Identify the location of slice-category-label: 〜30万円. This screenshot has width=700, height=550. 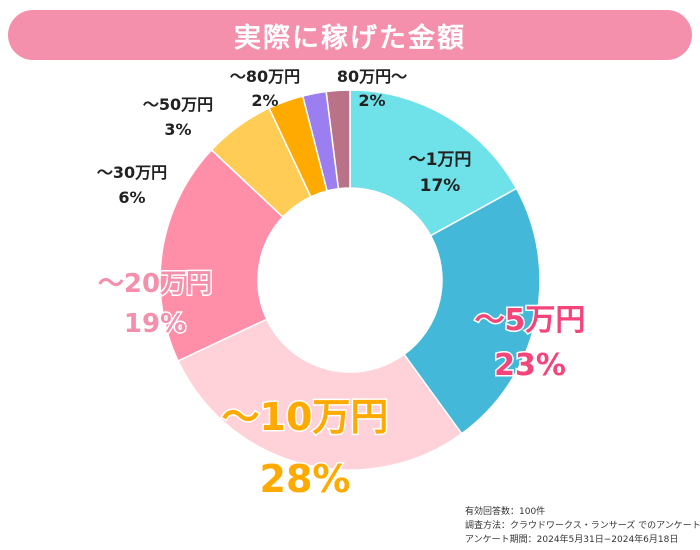
(132, 172).